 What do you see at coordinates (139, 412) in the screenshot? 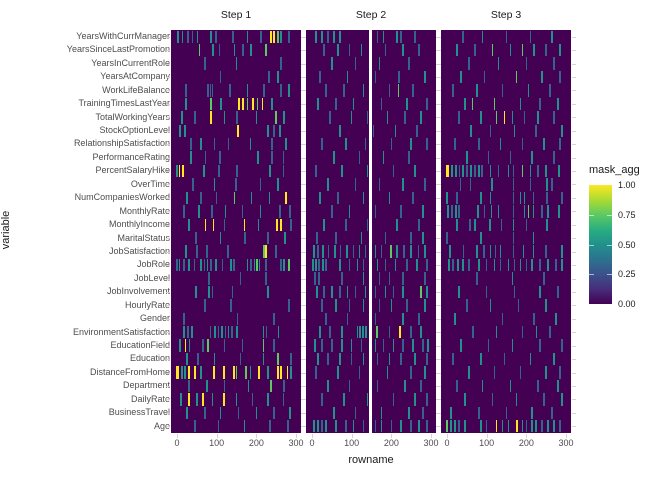
I see `y-tick-label: BusinessTravel` at bounding box center [139, 412].